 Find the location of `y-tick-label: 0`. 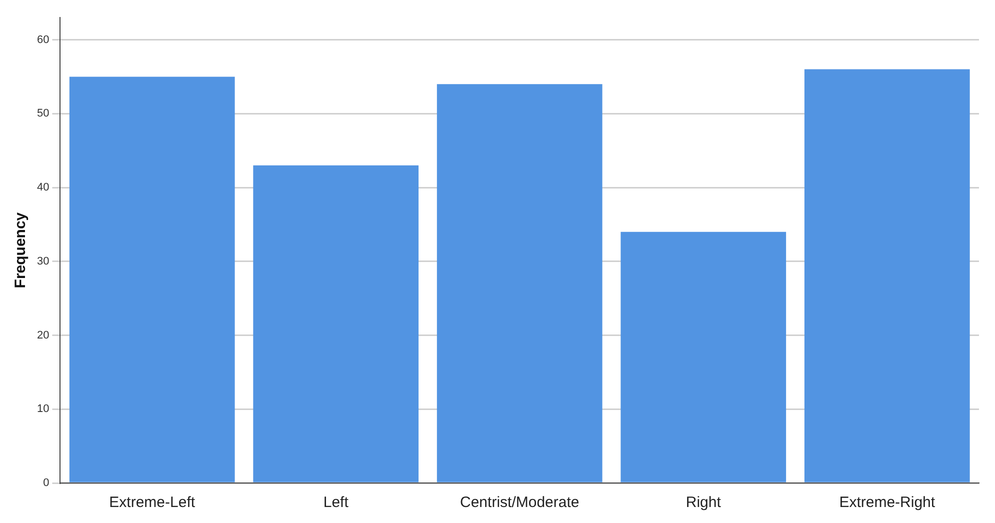

y-tick-label: 0 is located at coordinates (46, 483).